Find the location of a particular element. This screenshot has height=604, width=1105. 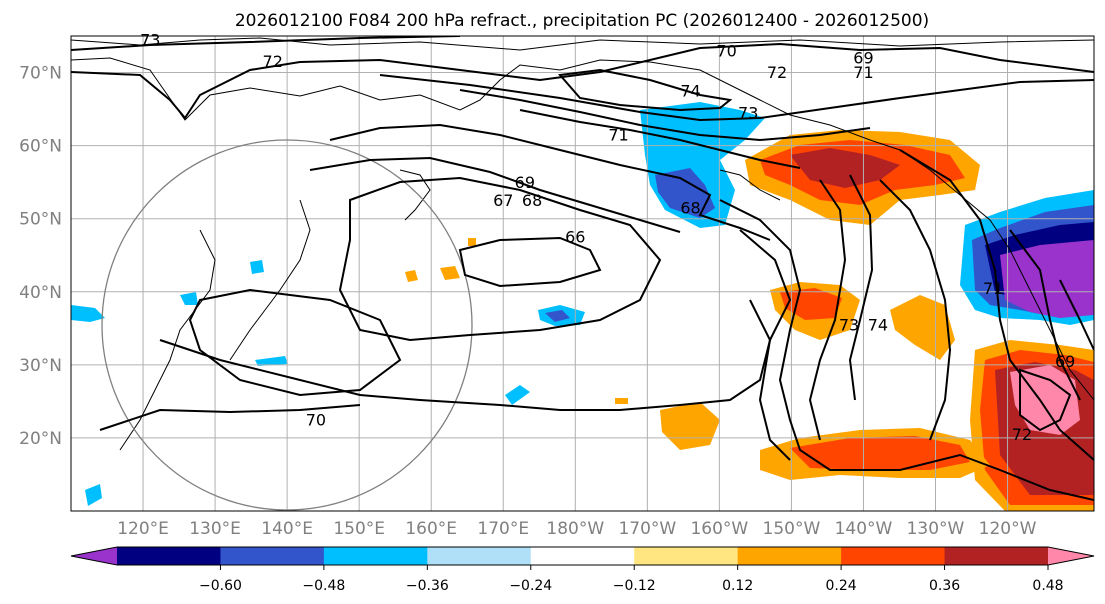

lon-tick-label: 130°W is located at coordinates (936, 529).